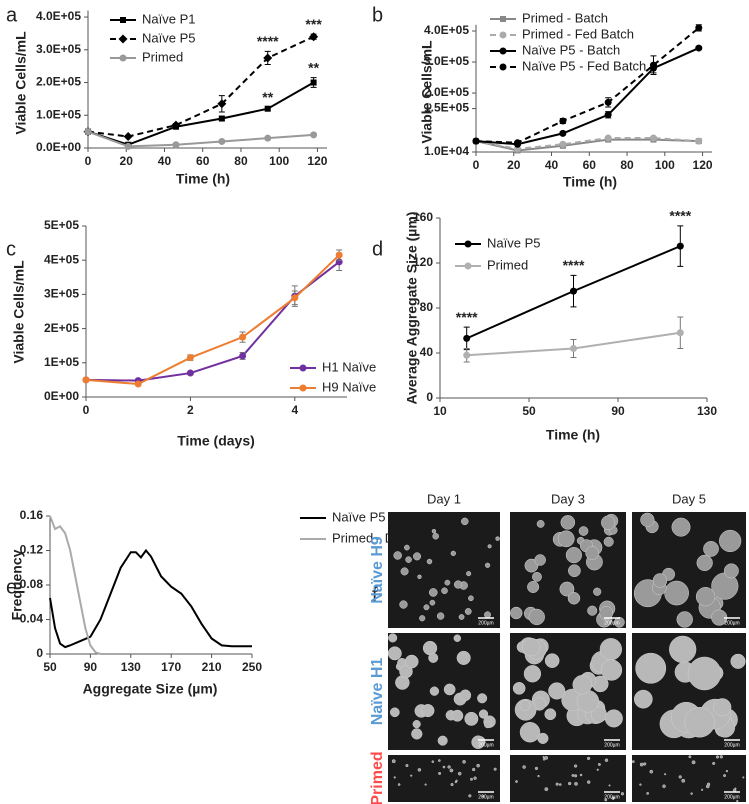 The height and width of the screenshot is (804, 749). What do you see at coordinates (268, 41) in the screenshot?
I see `significance-label: ****` at bounding box center [268, 41].